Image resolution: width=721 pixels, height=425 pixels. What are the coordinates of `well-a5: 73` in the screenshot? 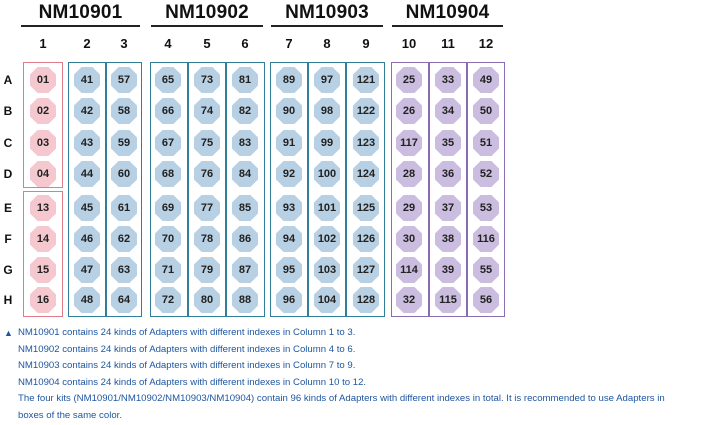 It's located at (207, 80).